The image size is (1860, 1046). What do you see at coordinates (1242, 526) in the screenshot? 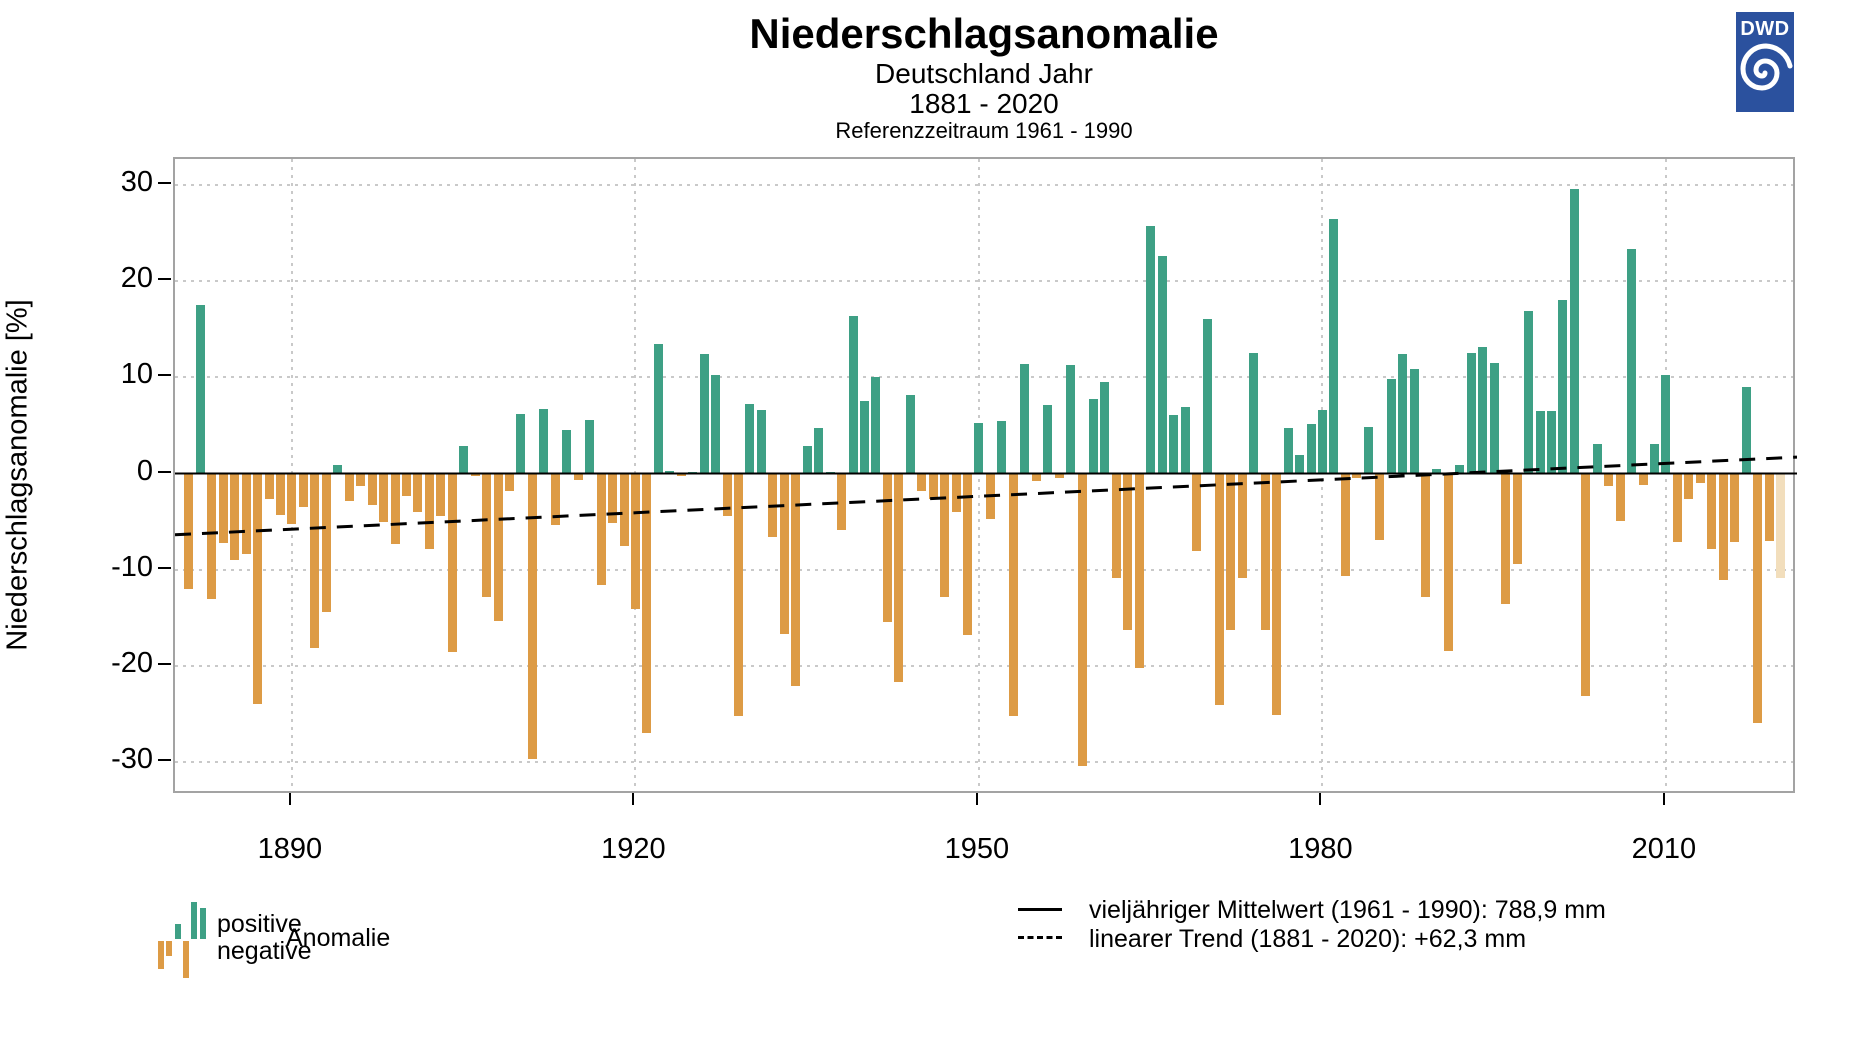
I see `bar-1973` at bounding box center [1242, 526].